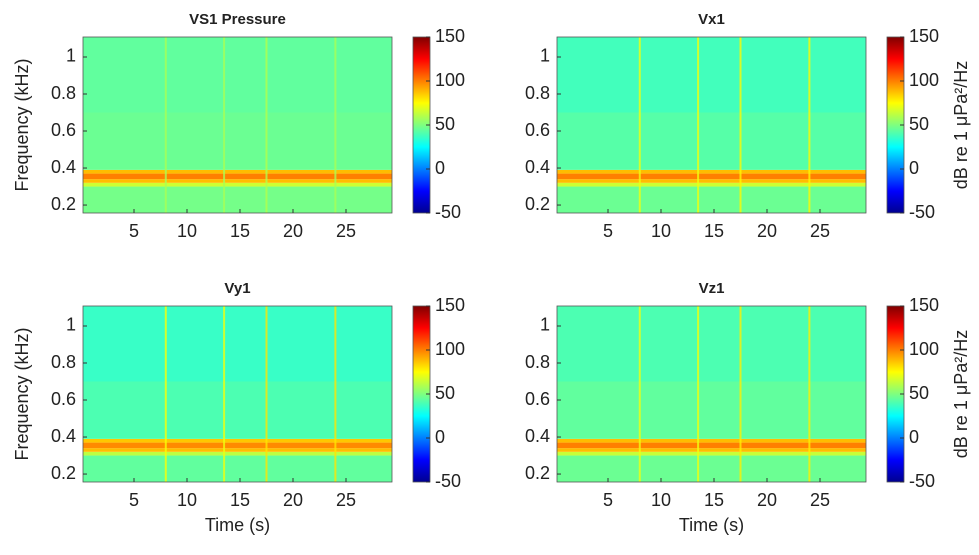 This screenshot has height=555, width=979. I want to click on chart-title: VS1 Pressure, so click(237, 19).